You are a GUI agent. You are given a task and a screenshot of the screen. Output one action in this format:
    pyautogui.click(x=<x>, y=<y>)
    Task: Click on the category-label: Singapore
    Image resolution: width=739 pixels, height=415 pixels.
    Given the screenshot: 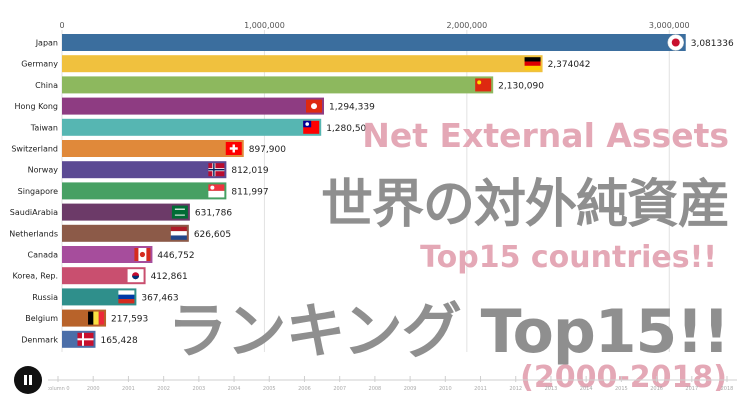 What is the action you would take?
    pyautogui.click(x=38, y=191)
    